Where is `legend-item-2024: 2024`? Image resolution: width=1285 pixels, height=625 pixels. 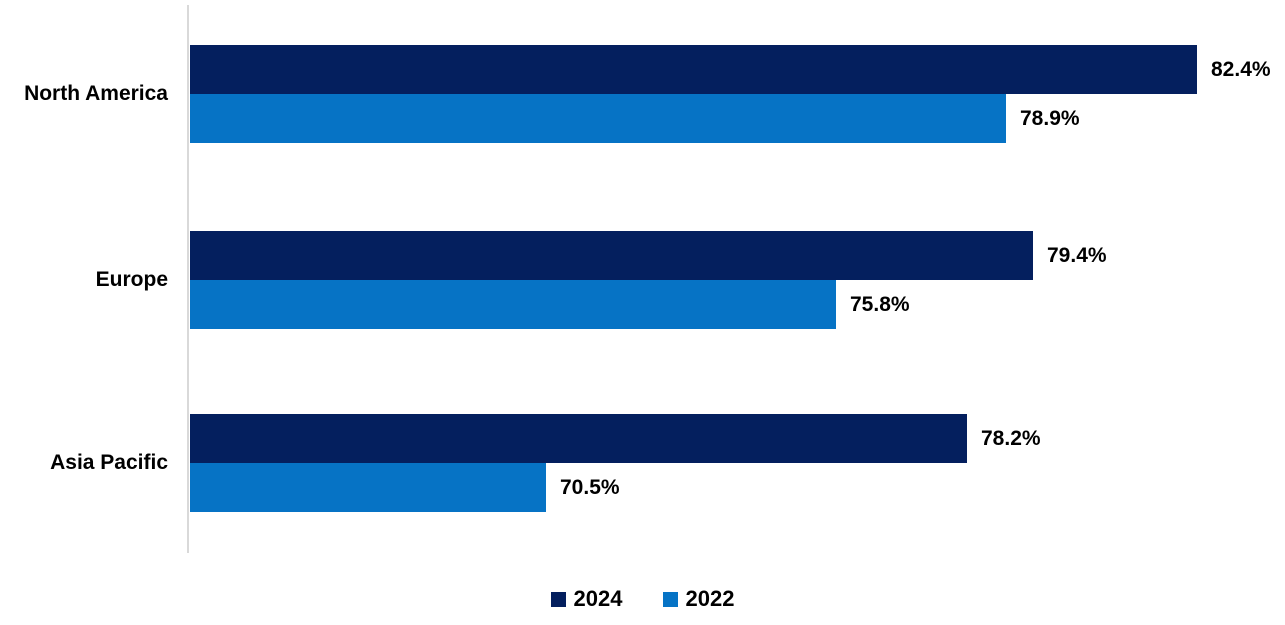 legend-item-2024: 2024 is located at coordinates (586, 599).